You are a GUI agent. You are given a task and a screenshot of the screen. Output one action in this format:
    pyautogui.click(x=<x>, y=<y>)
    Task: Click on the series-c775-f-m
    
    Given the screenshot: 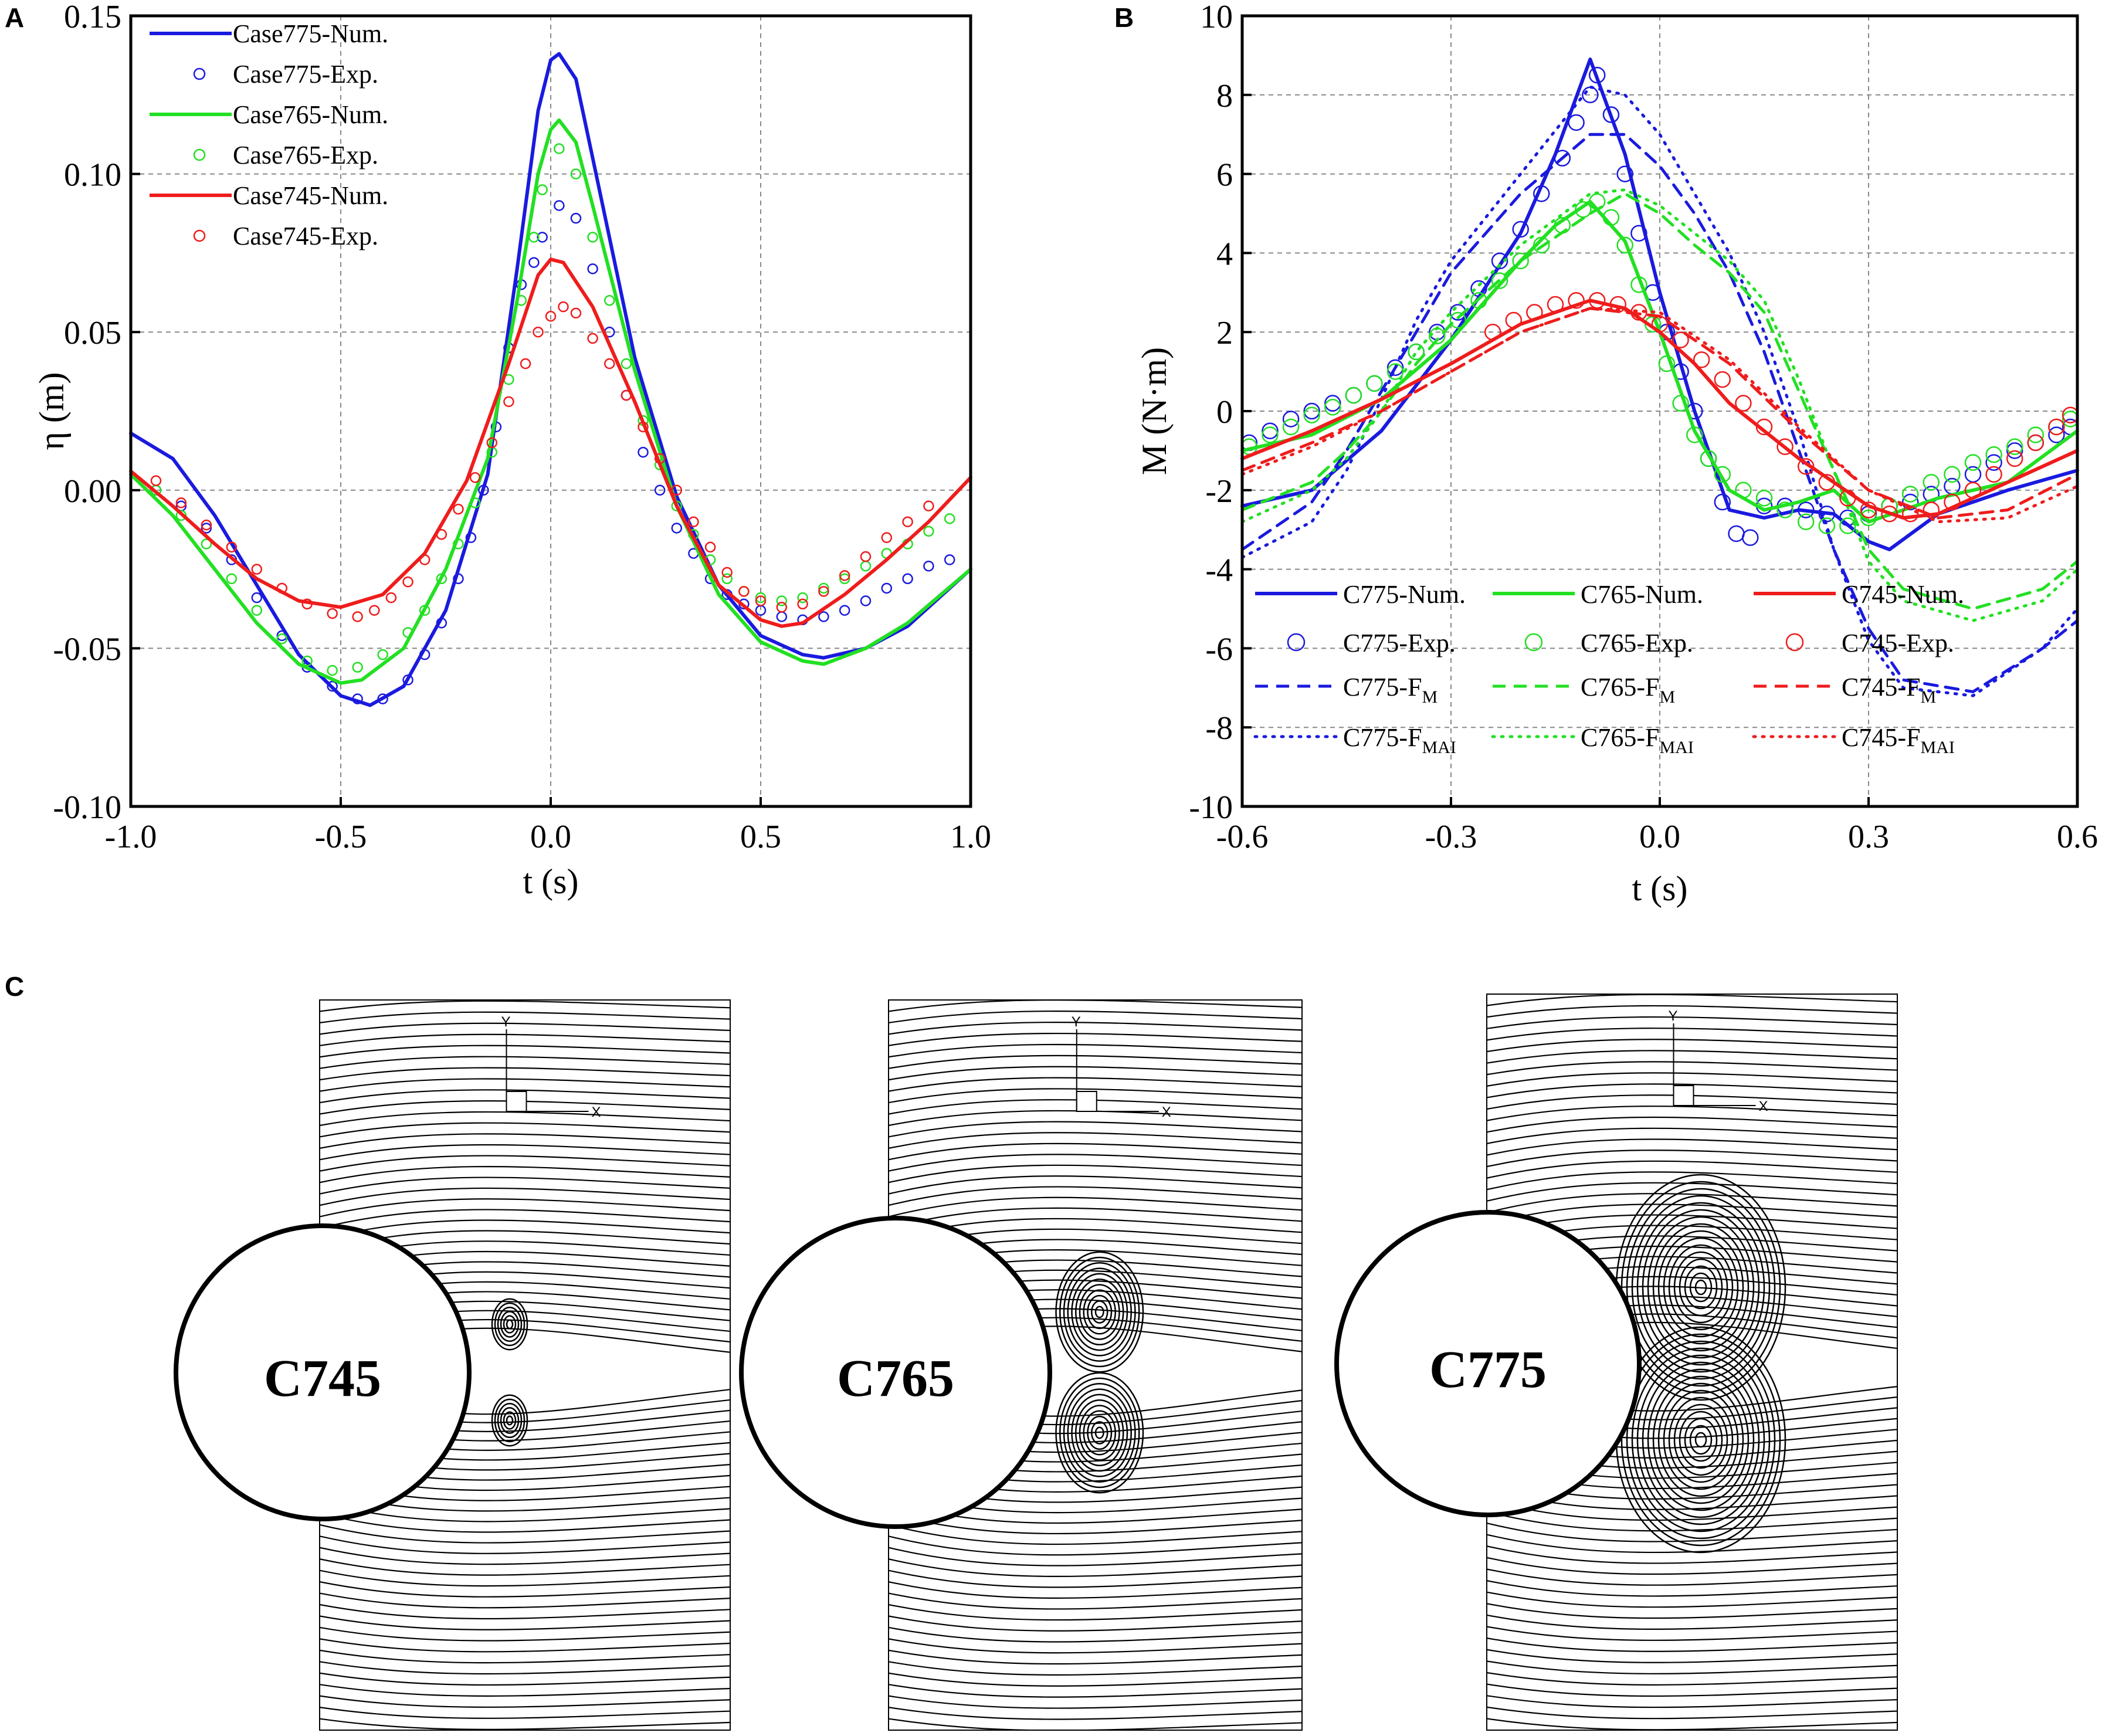 What is the action you would take?
    pyautogui.click(x=1659, y=413)
    